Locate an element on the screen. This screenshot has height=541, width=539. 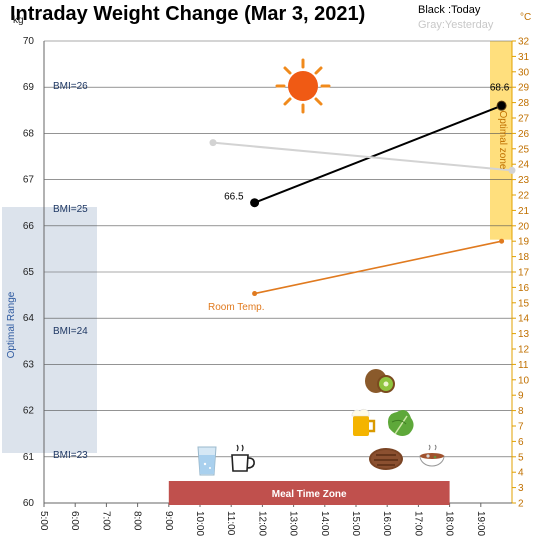
meal-time-zone-bar is located at coordinates (309, 493).